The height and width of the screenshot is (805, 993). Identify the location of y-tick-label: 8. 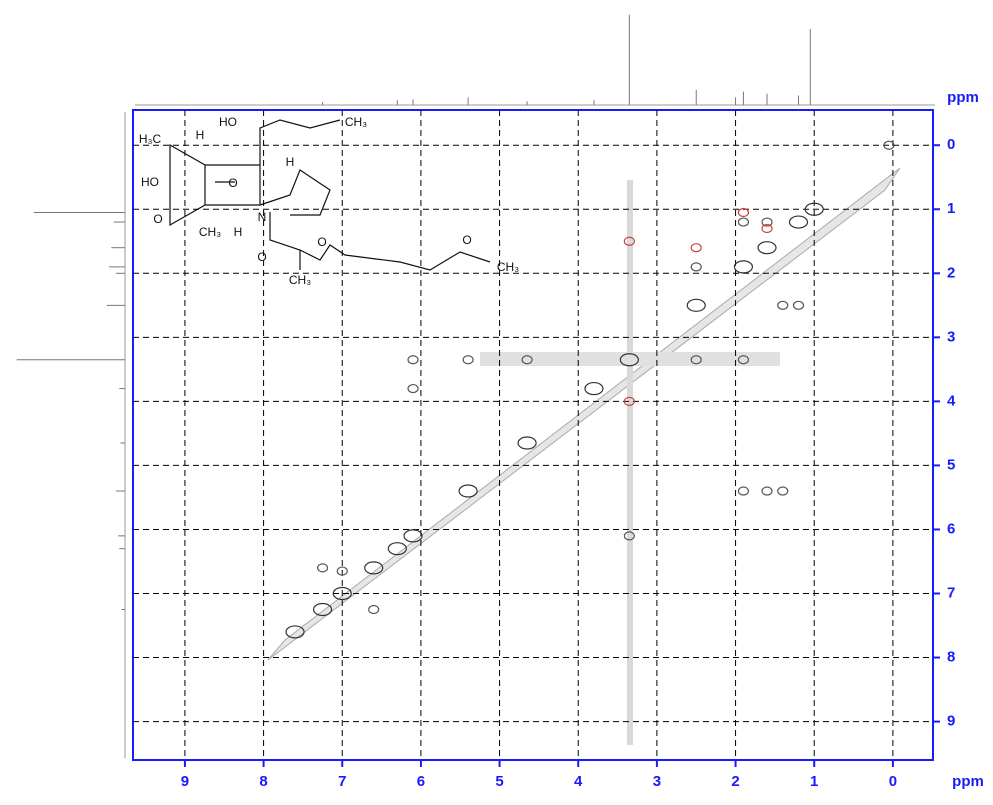
(951, 657).